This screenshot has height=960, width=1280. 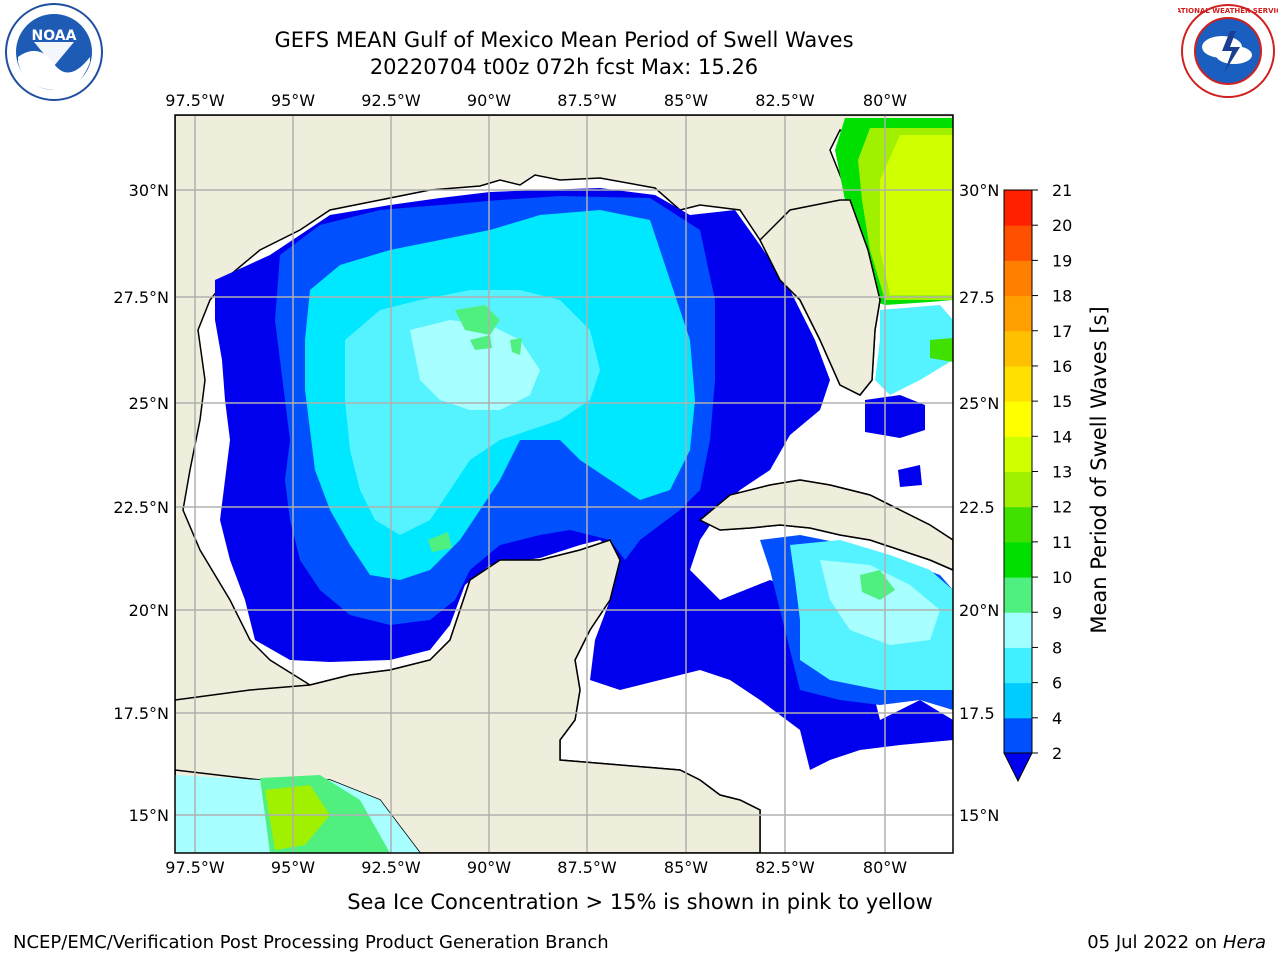 What do you see at coordinates (885, 100) in the screenshot?
I see `lon-label-top-7: 80°W` at bounding box center [885, 100].